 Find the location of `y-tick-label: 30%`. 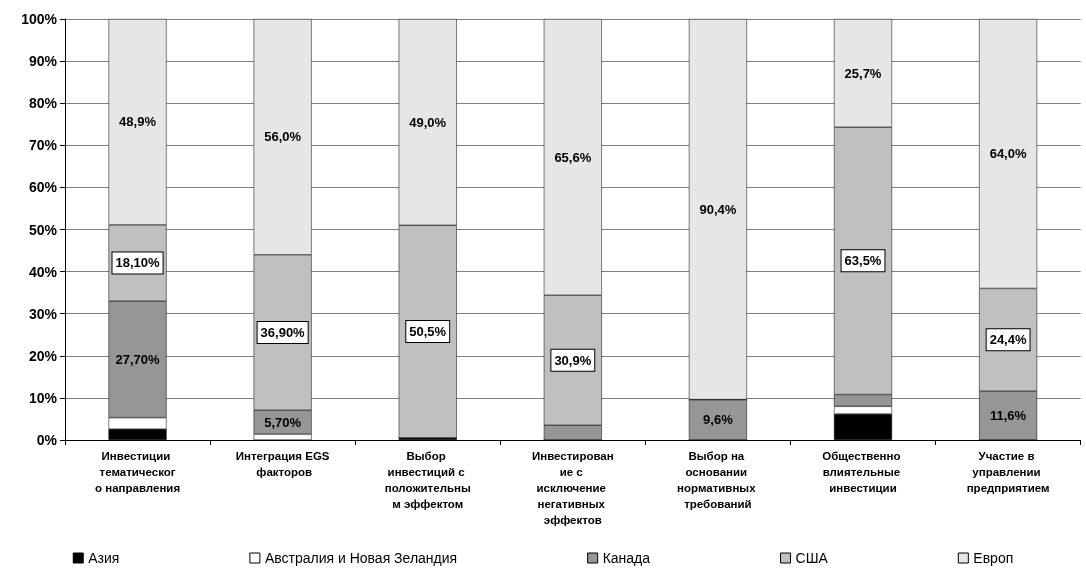

y-tick-label: 30% is located at coordinates (43, 313).